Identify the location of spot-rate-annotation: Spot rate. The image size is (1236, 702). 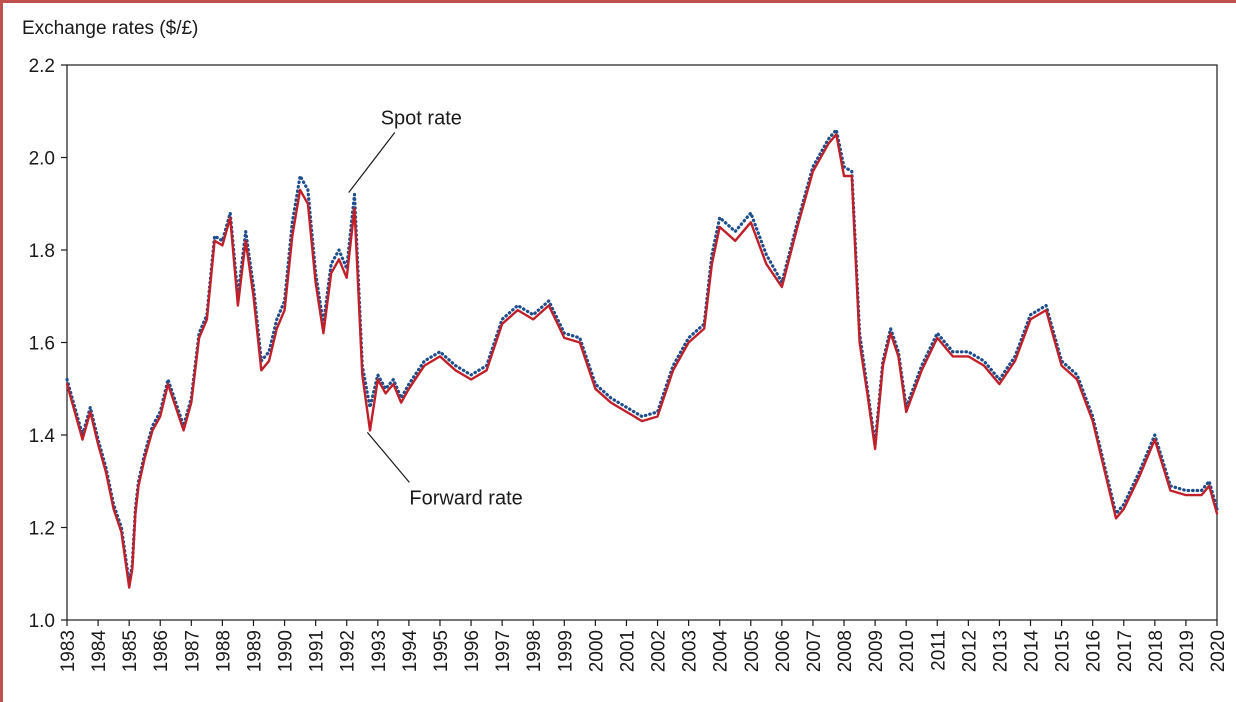
(421, 119).